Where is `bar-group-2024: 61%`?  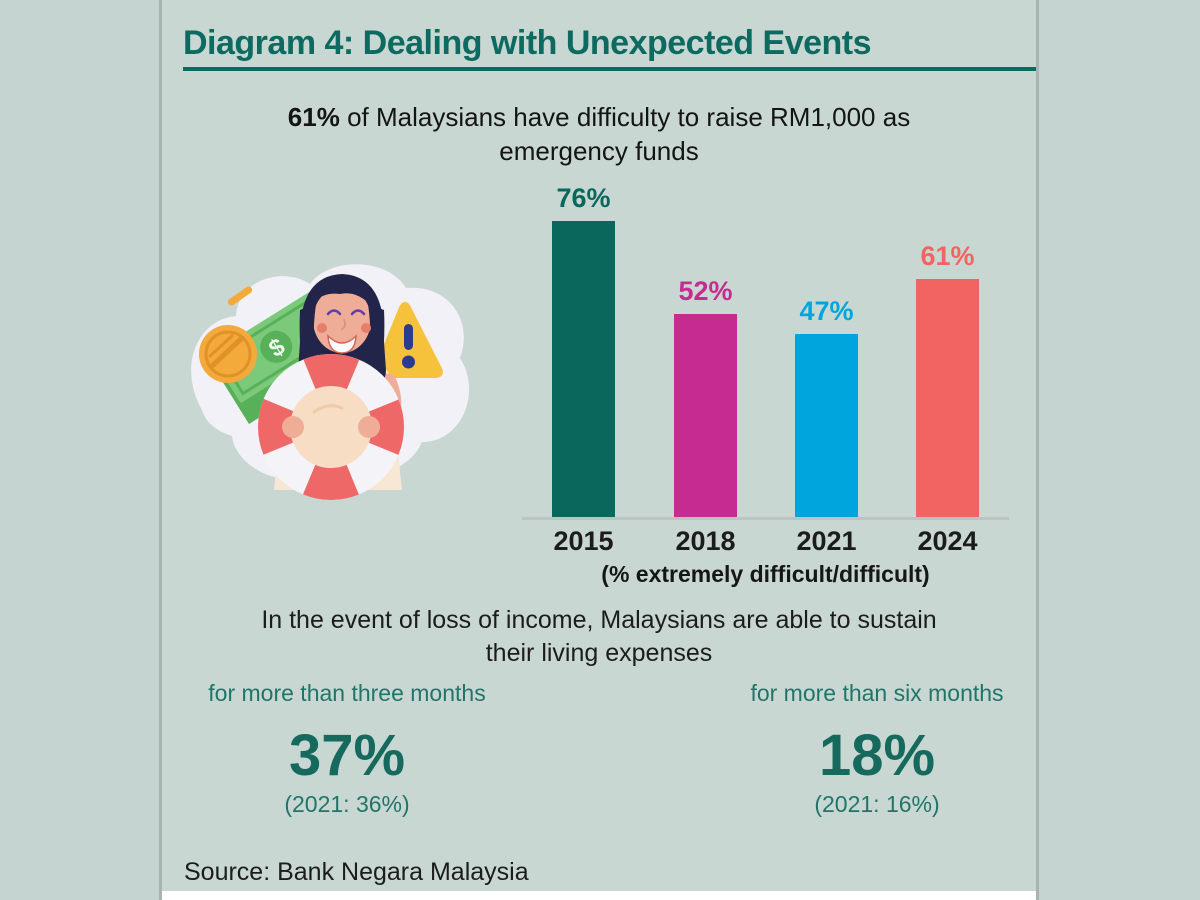
bar-group-2024: 61% is located at coordinates (947, 379).